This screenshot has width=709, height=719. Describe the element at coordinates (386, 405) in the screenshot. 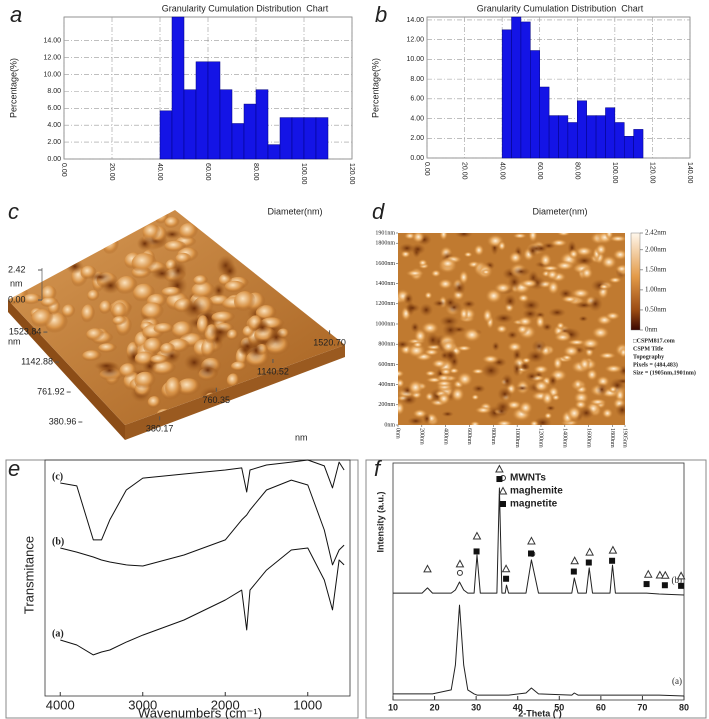

I see `y-tick-label: 200nm` at that location.